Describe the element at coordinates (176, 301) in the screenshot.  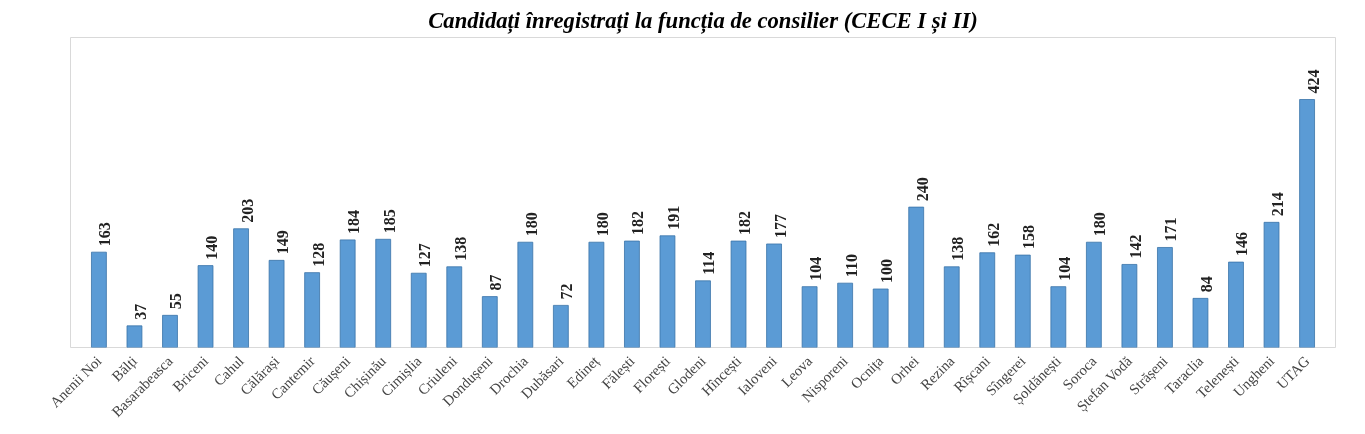
I see `data-label: 55` at that location.